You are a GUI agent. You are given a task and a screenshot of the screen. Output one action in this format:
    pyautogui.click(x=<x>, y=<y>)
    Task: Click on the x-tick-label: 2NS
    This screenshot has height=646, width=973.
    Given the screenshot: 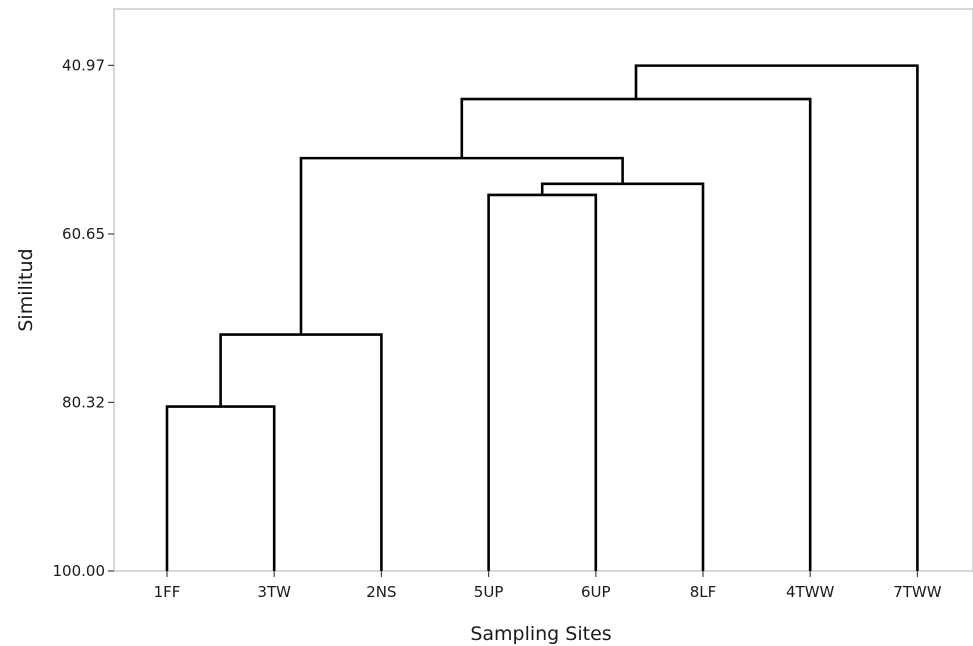 What is the action you would take?
    pyautogui.click(x=381, y=592)
    